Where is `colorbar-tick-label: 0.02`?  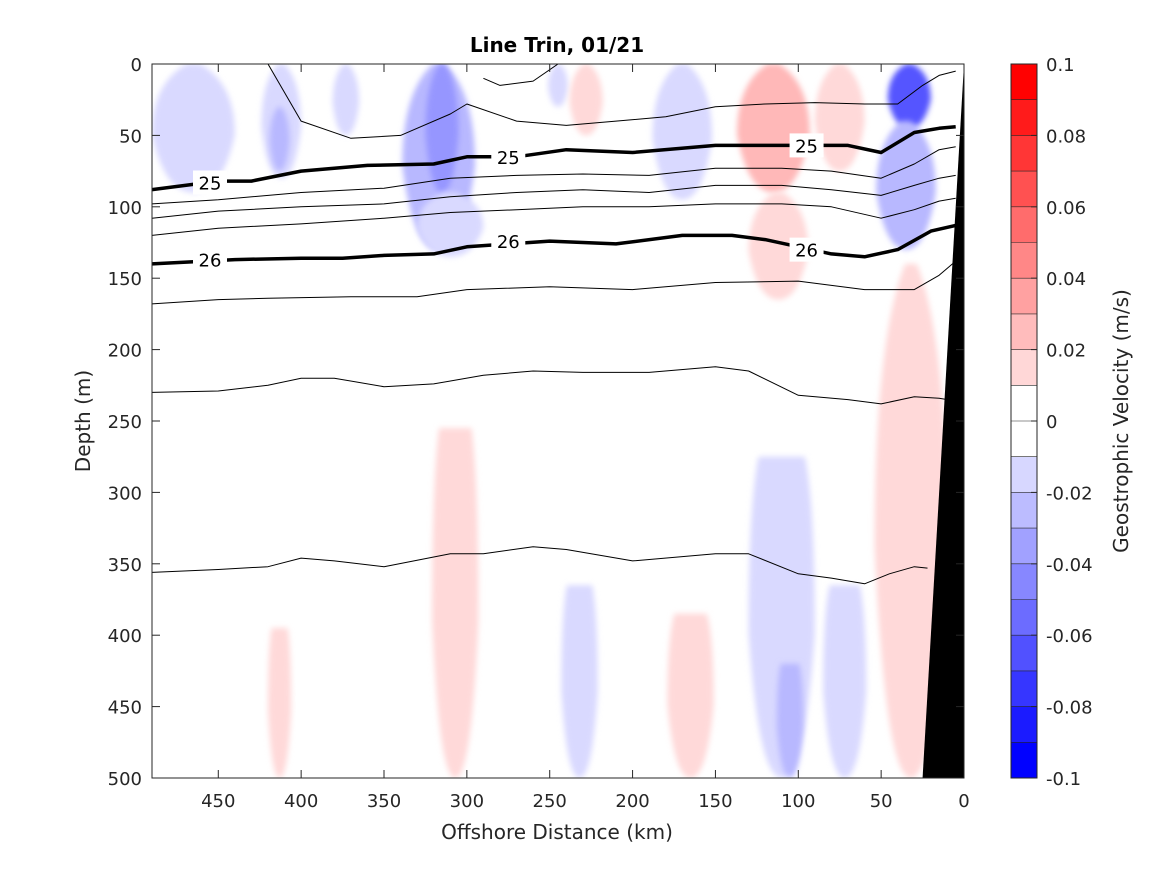
colorbar-tick-label: 0.02 is located at coordinates (1066, 351).